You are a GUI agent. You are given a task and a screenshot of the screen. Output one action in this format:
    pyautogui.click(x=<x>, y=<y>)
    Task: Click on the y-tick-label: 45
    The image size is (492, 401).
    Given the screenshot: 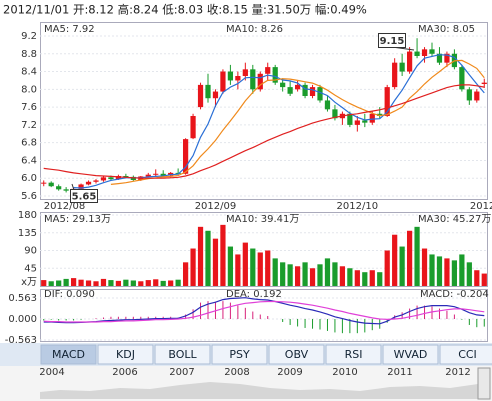 What is the action you would take?
    pyautogui.click(x=30, y=268)
    